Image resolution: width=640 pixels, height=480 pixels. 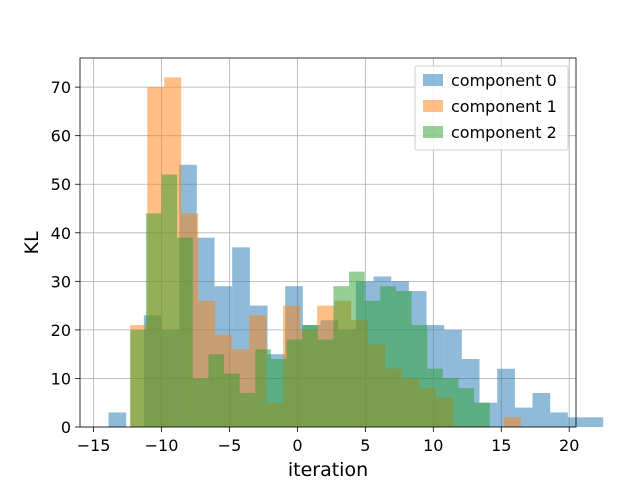 I want to click on x-tick-label: −10, so click(x=162, y=445).